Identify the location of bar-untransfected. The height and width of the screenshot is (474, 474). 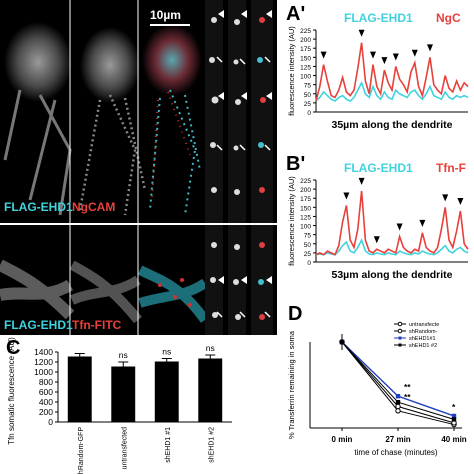
(123, 394).